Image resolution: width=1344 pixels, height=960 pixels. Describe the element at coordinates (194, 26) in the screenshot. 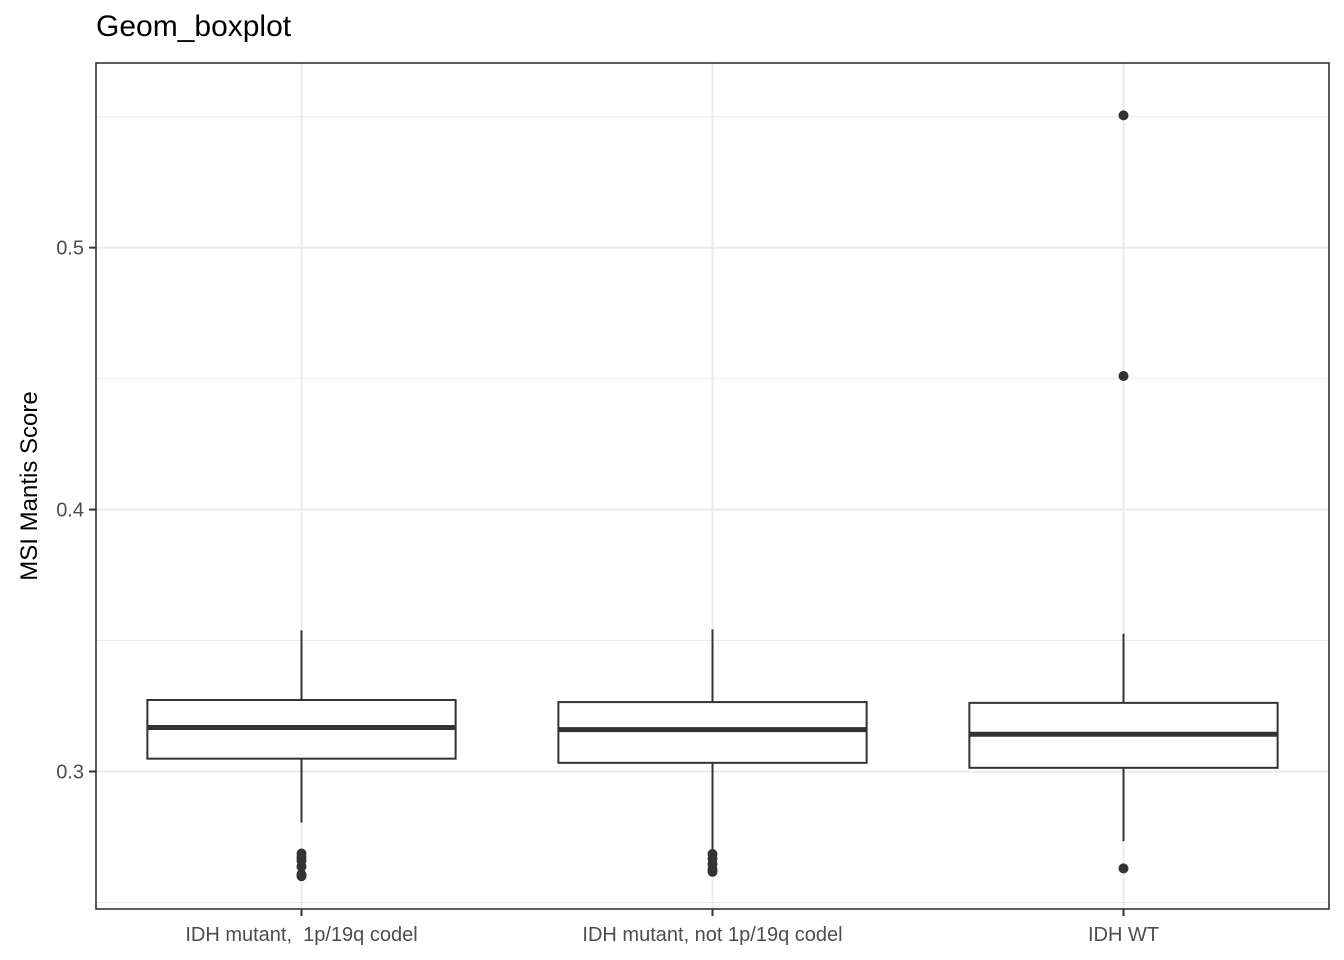

I see `chart-title: Geom_boxplot` at that location.